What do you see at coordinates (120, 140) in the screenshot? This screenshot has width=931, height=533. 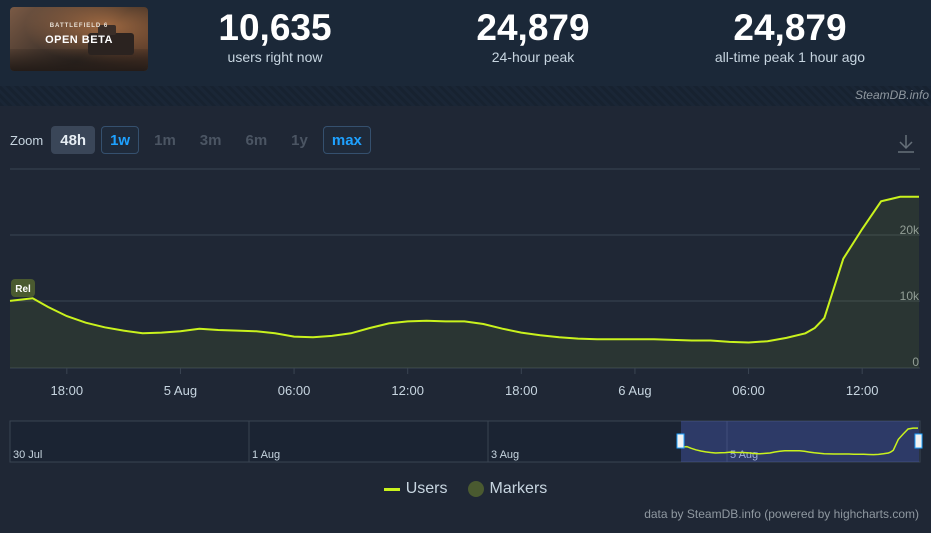 I see `zoom-1w-button: 1w` at bounding box center [120, 140].